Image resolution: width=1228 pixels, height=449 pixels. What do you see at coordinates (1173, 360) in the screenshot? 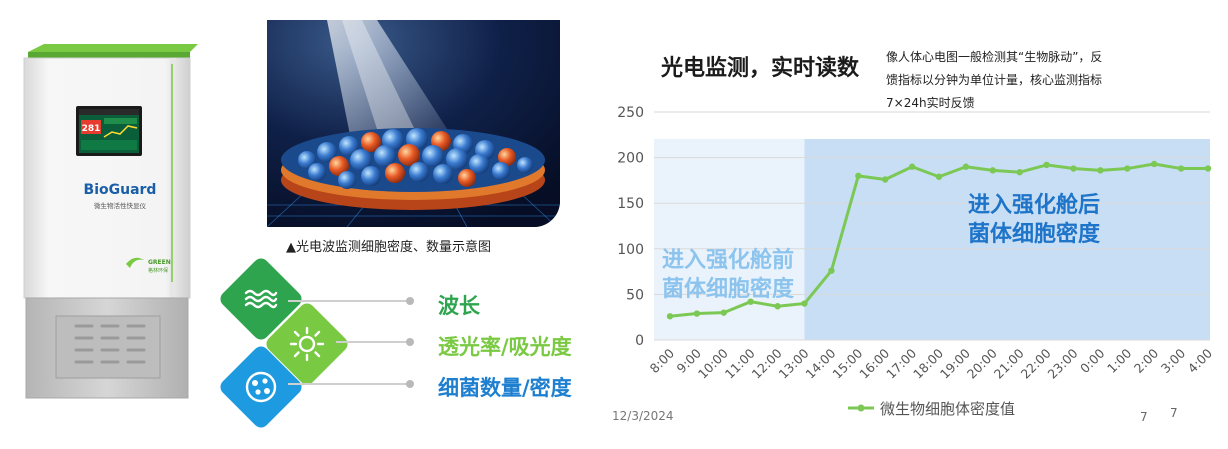
I see `x-tick-label: 3:00` at bounding box center [1173, 360].